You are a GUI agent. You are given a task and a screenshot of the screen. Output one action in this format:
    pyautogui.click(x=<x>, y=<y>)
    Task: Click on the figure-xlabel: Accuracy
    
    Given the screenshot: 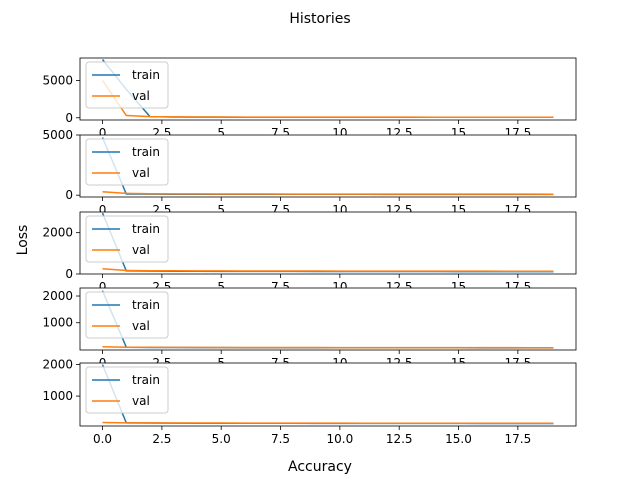 What is the action you would take?
    pyautogui.click(x=320, y=467)
    